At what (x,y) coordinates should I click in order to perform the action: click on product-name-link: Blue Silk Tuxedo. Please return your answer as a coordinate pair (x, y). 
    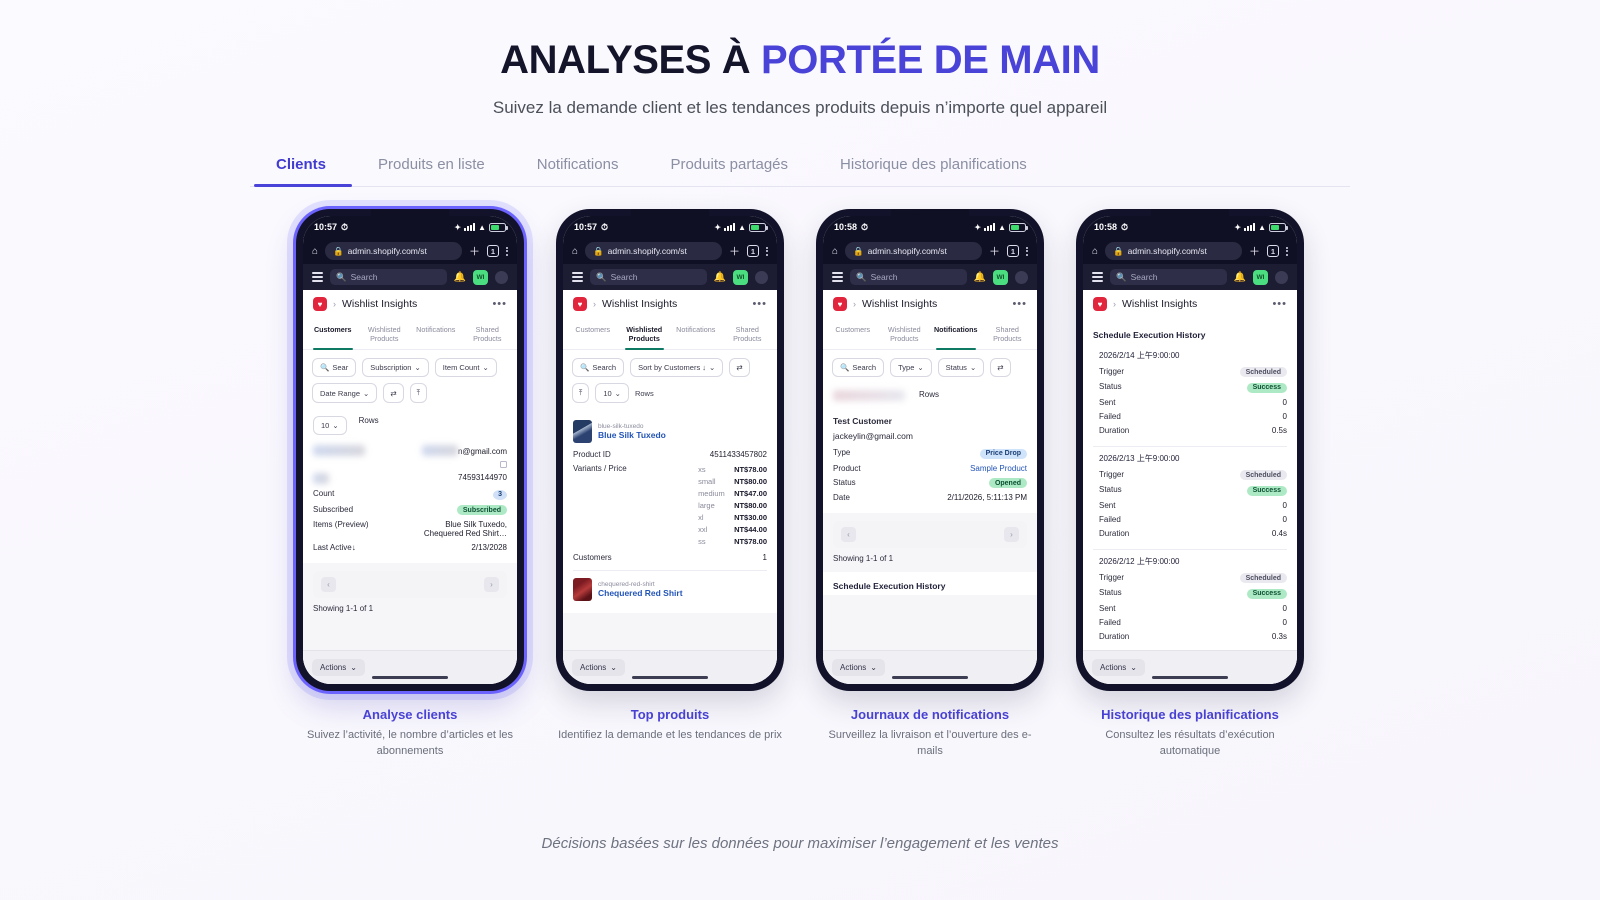
    Looking at the image, I should click on (632, 435).